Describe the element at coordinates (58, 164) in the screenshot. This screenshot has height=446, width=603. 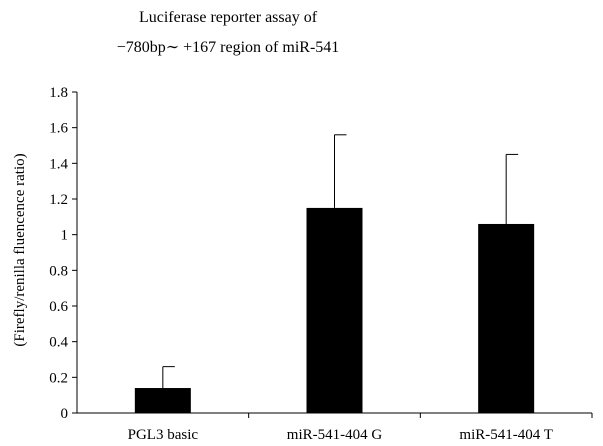
I see `y-tick-label: 1.4` at that location.